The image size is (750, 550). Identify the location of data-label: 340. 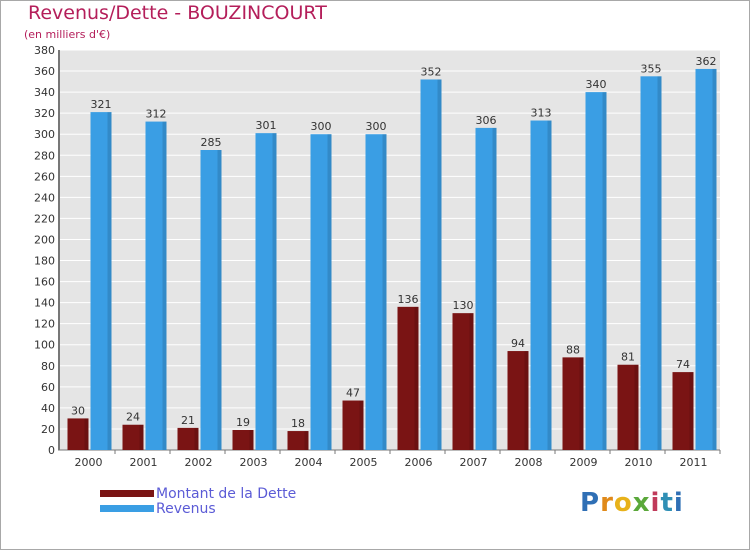
(596, 84).